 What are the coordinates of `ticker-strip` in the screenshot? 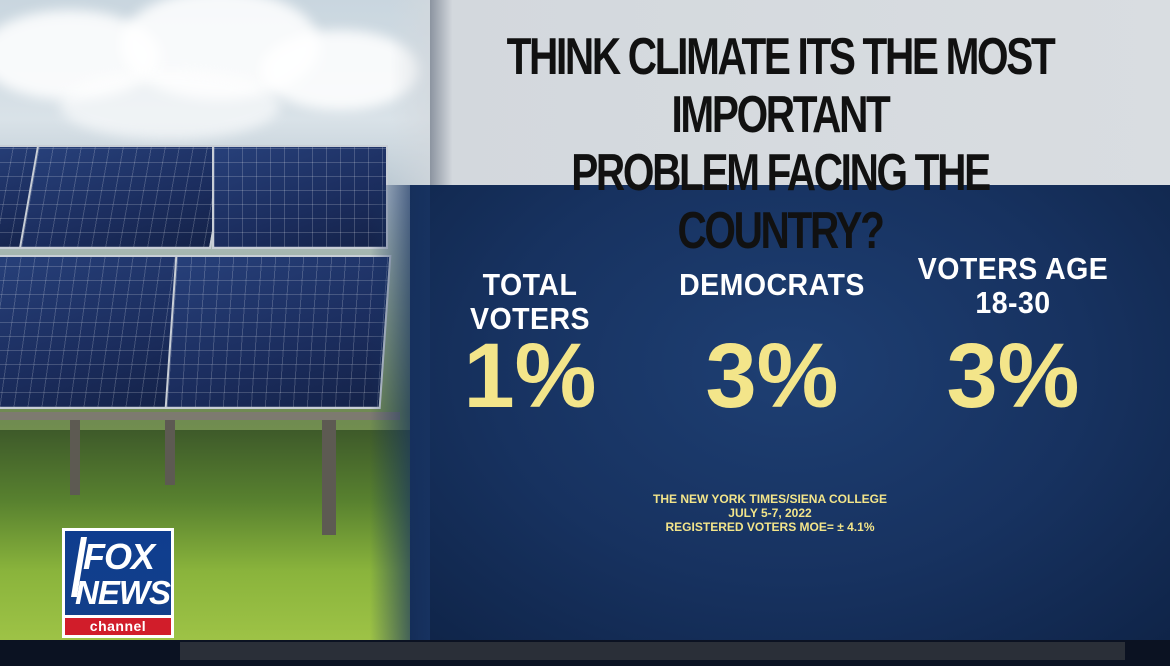 It's located at (652, 651).